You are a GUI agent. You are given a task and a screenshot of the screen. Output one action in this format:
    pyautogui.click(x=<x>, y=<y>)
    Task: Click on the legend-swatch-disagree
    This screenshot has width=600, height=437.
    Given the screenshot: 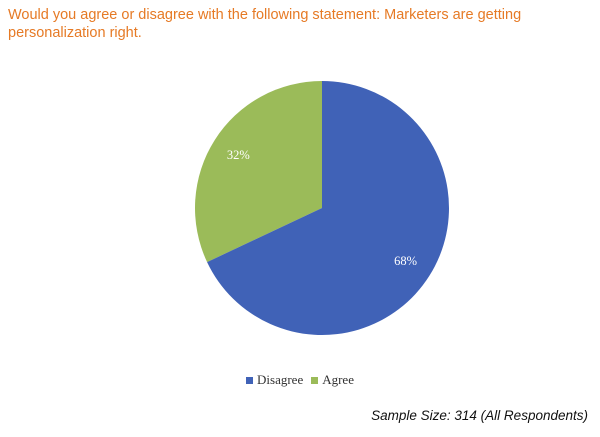 What is the action you would take?
    pyautogui.click(x=250, y=380)
    